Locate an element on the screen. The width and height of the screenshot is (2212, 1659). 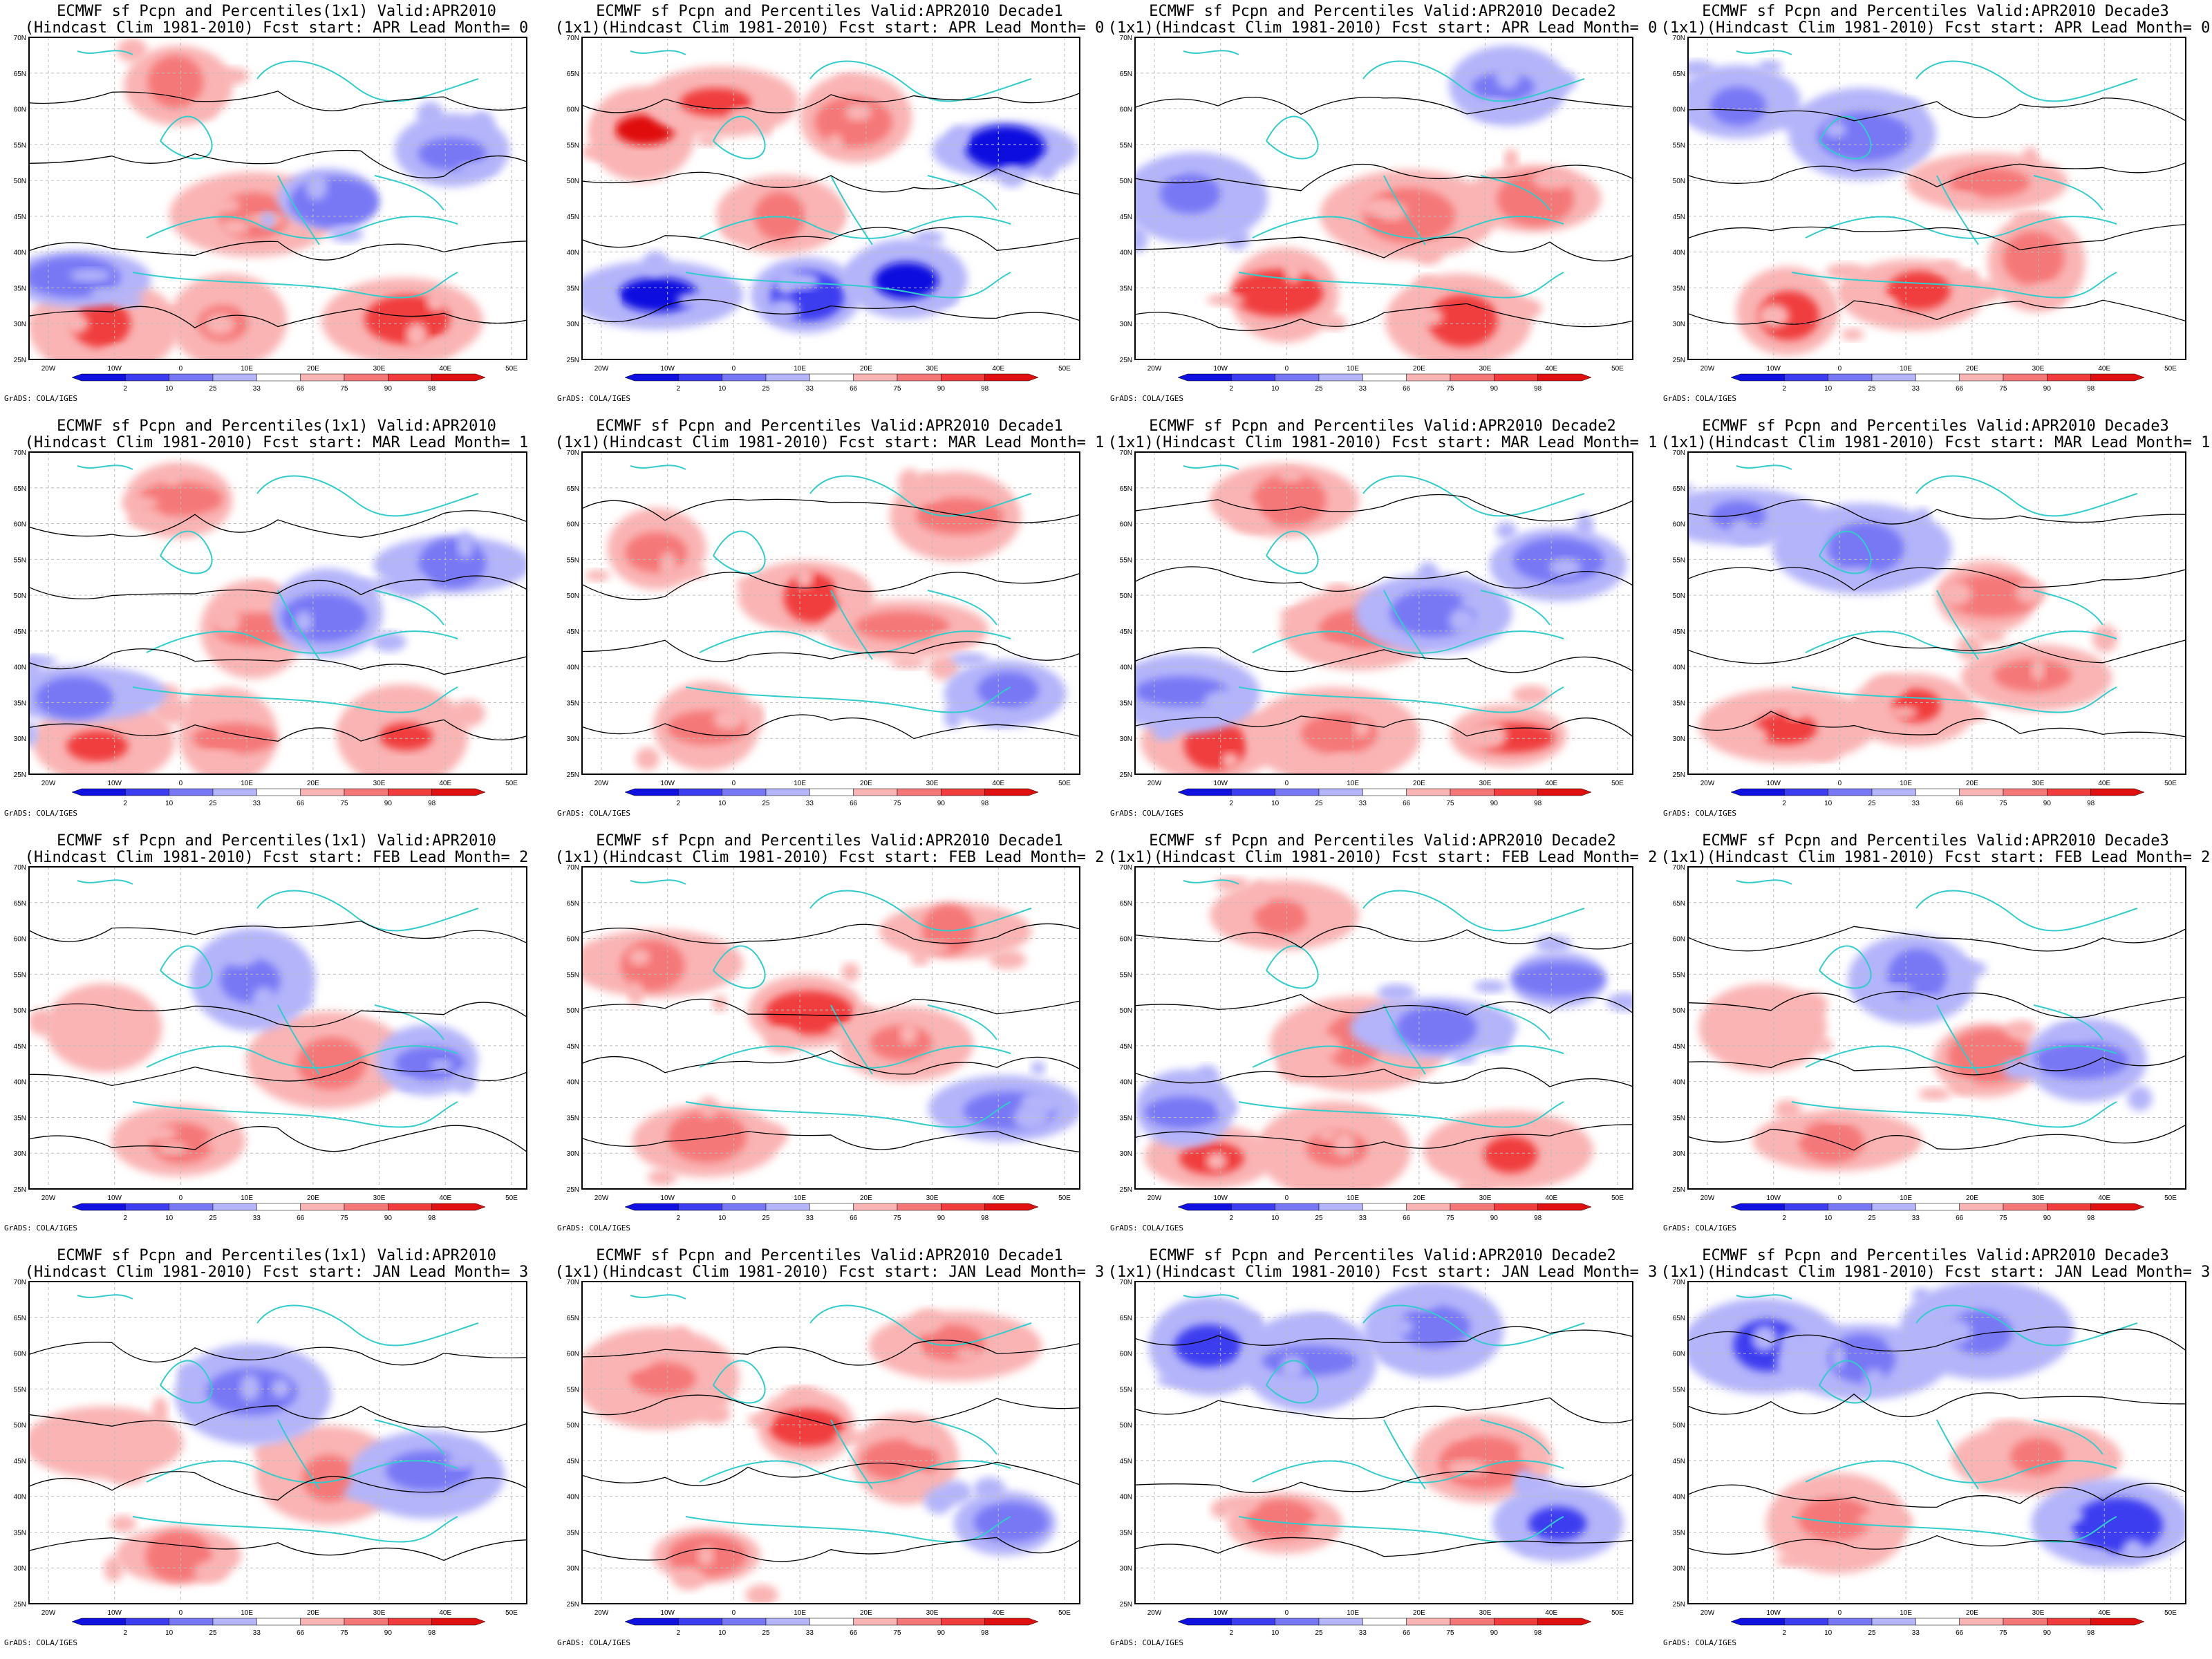
latitude-label: 45N is located at coordinates (1126, 218).